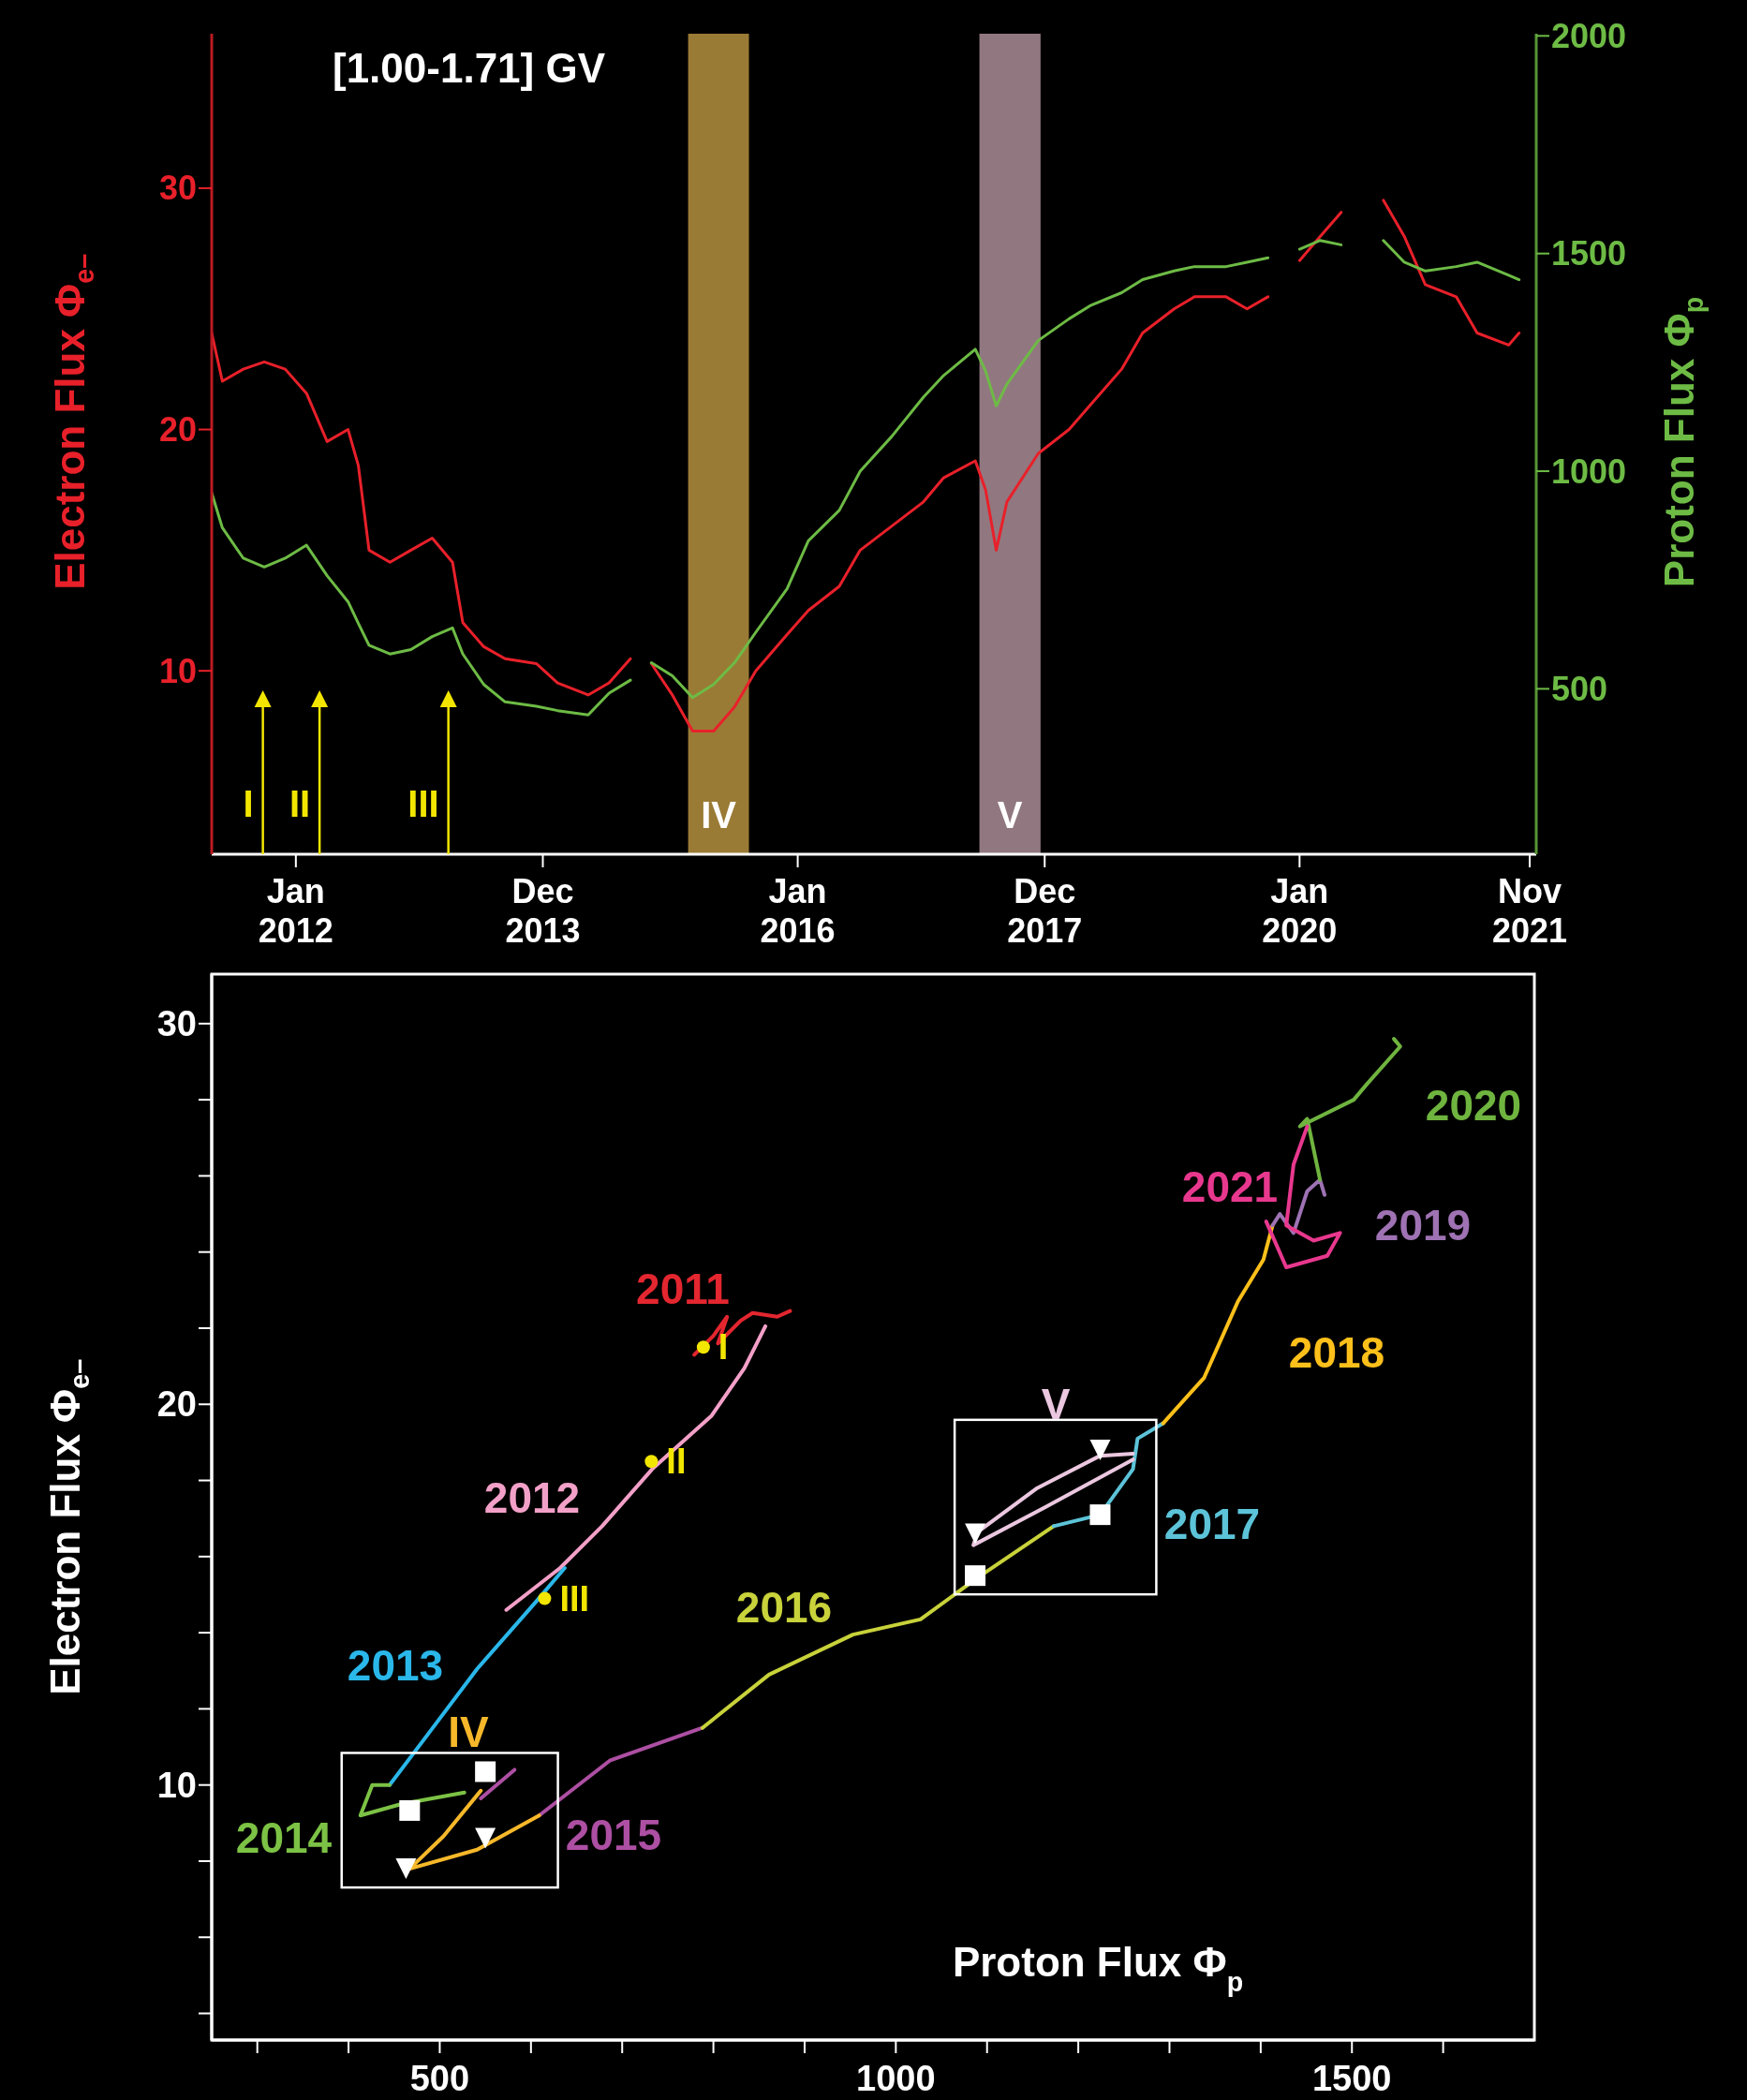  Describe the element at coordinates (423, 804) in the screenshot. I see `ref-line-label: III` at that location.